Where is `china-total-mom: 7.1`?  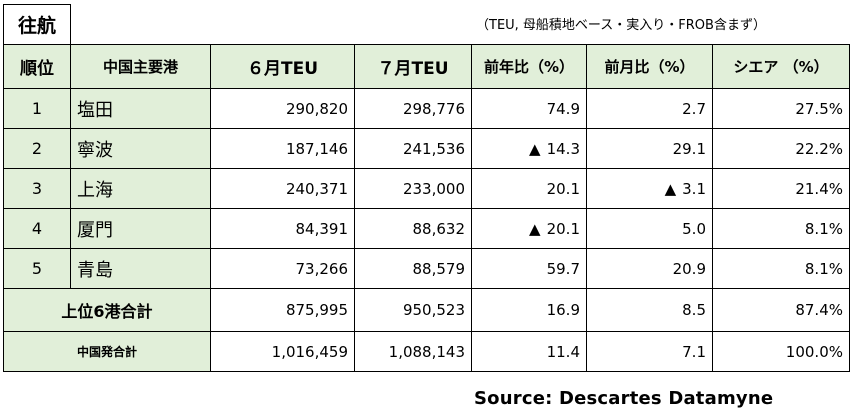
china-total-mom: 7.1 is located at coordinates (649, 351).